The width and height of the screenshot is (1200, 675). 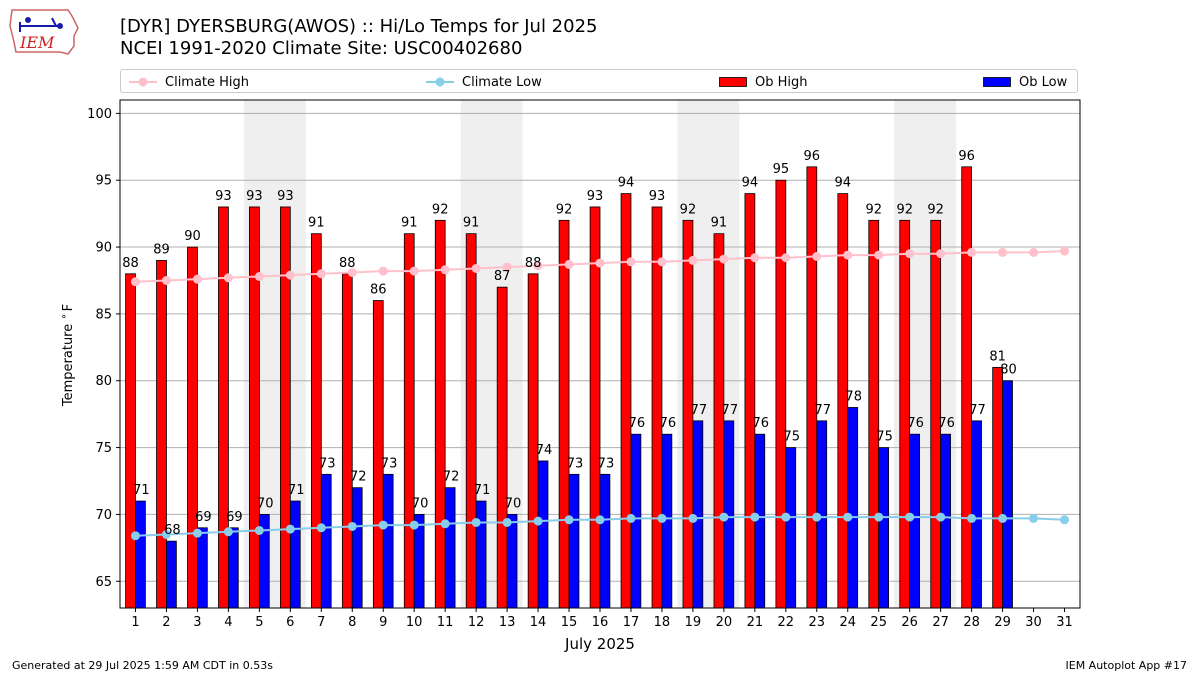 I want to click on legend-ob-high: Ob High, so click(x=763, y=82).